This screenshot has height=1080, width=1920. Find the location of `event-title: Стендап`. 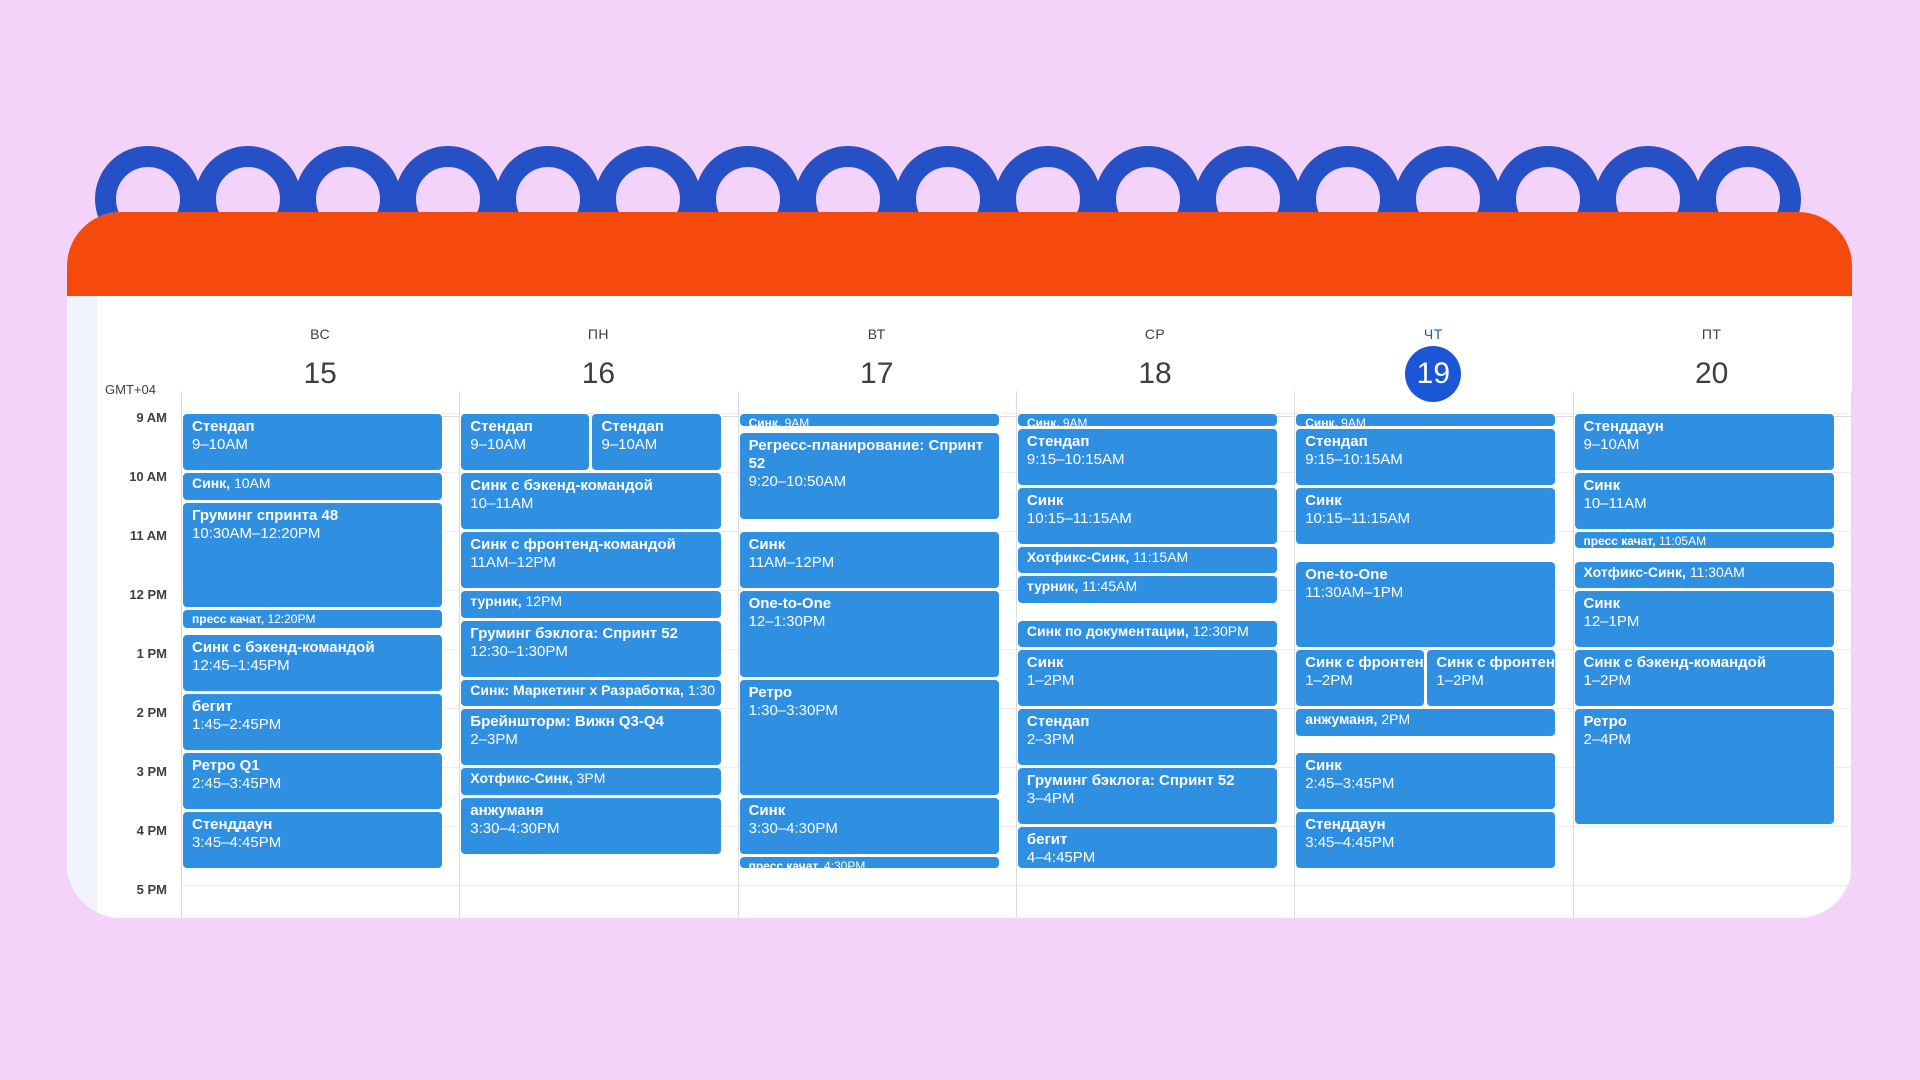

event-title: Стендап is located at coordinates (1058, 721).